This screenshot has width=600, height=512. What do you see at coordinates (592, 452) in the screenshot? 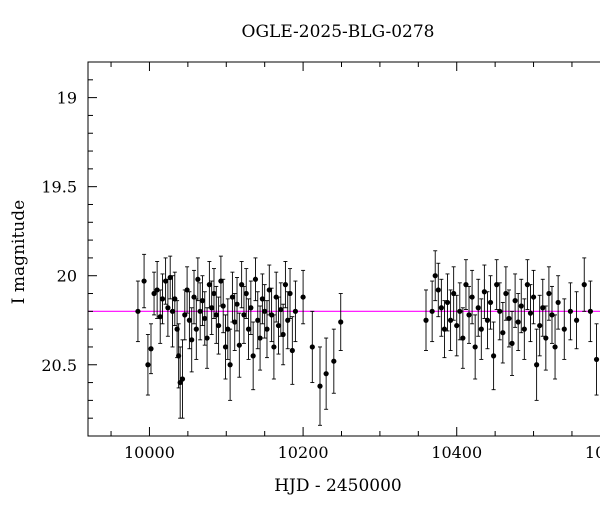
I see `x-tick-label: 10600` at bounding box center [592, 452].